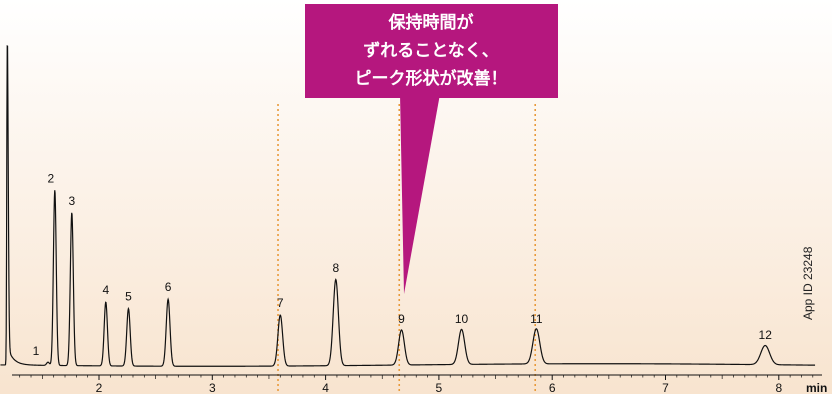 This screenshot has height=394, width=832. I want to click on x-tick-label-8: 8, so click(778, 387).